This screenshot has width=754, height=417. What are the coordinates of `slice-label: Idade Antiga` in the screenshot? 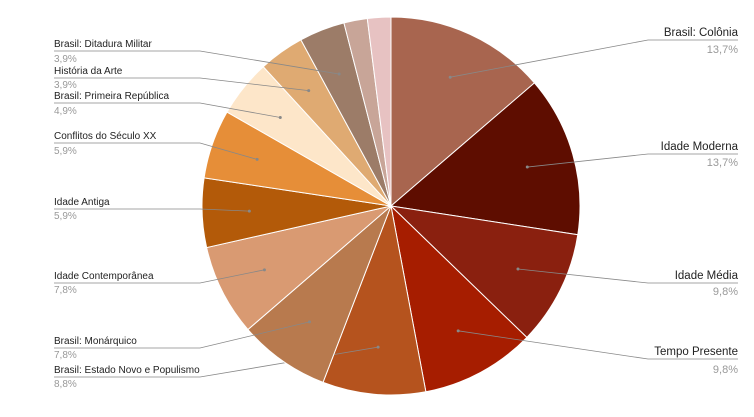 It's located at (82, 202).